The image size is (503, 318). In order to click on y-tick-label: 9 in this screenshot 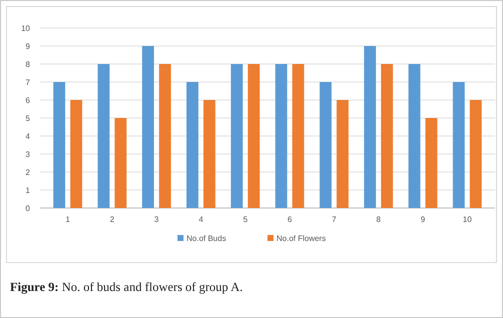, I will do `click(28, 46)`.